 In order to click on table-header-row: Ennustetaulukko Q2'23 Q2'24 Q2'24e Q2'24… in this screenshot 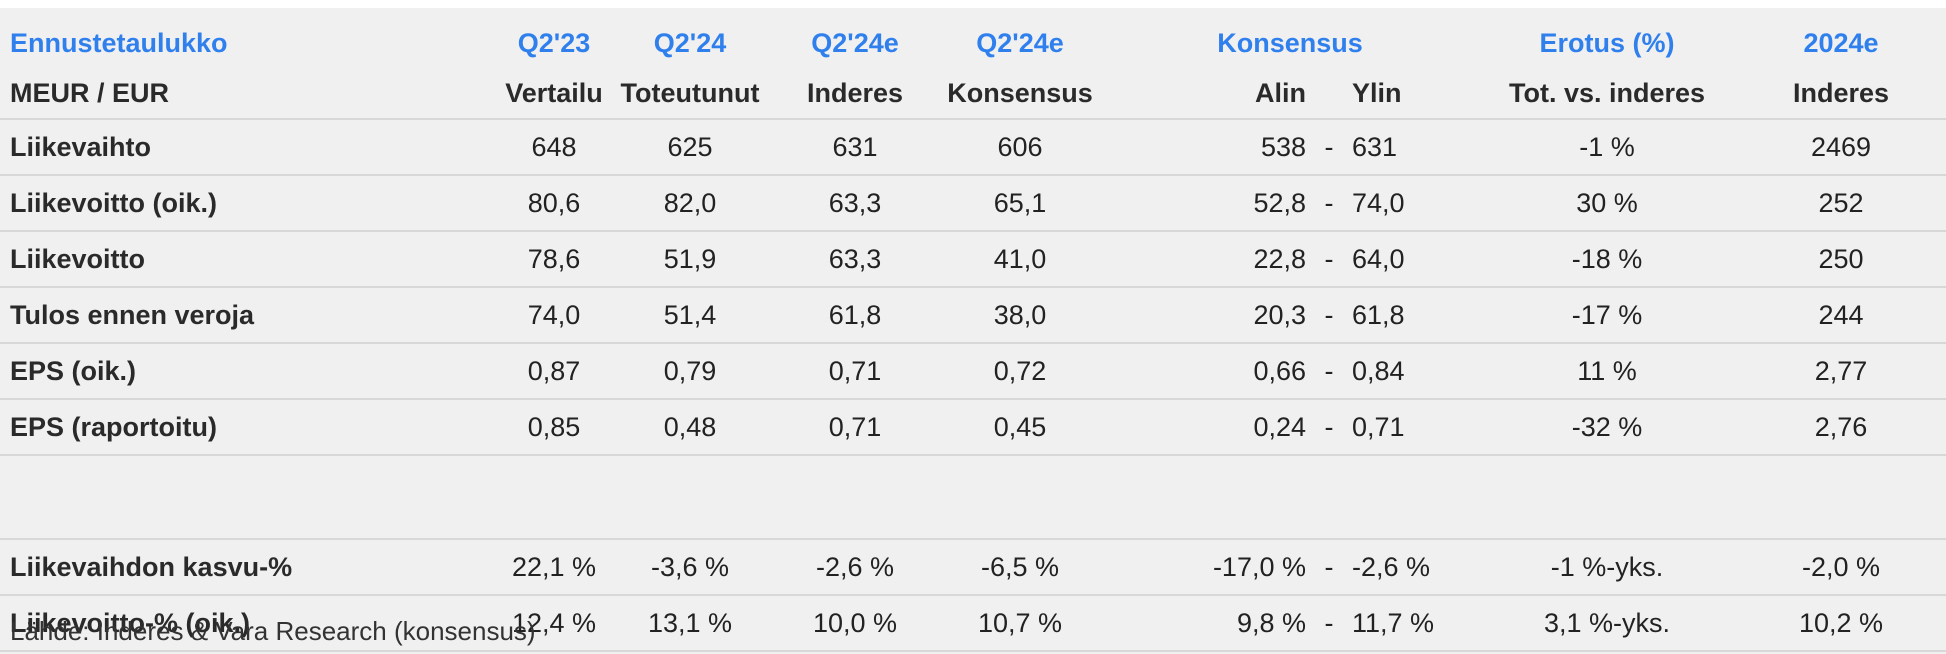, I will do `click(973, 43)`.